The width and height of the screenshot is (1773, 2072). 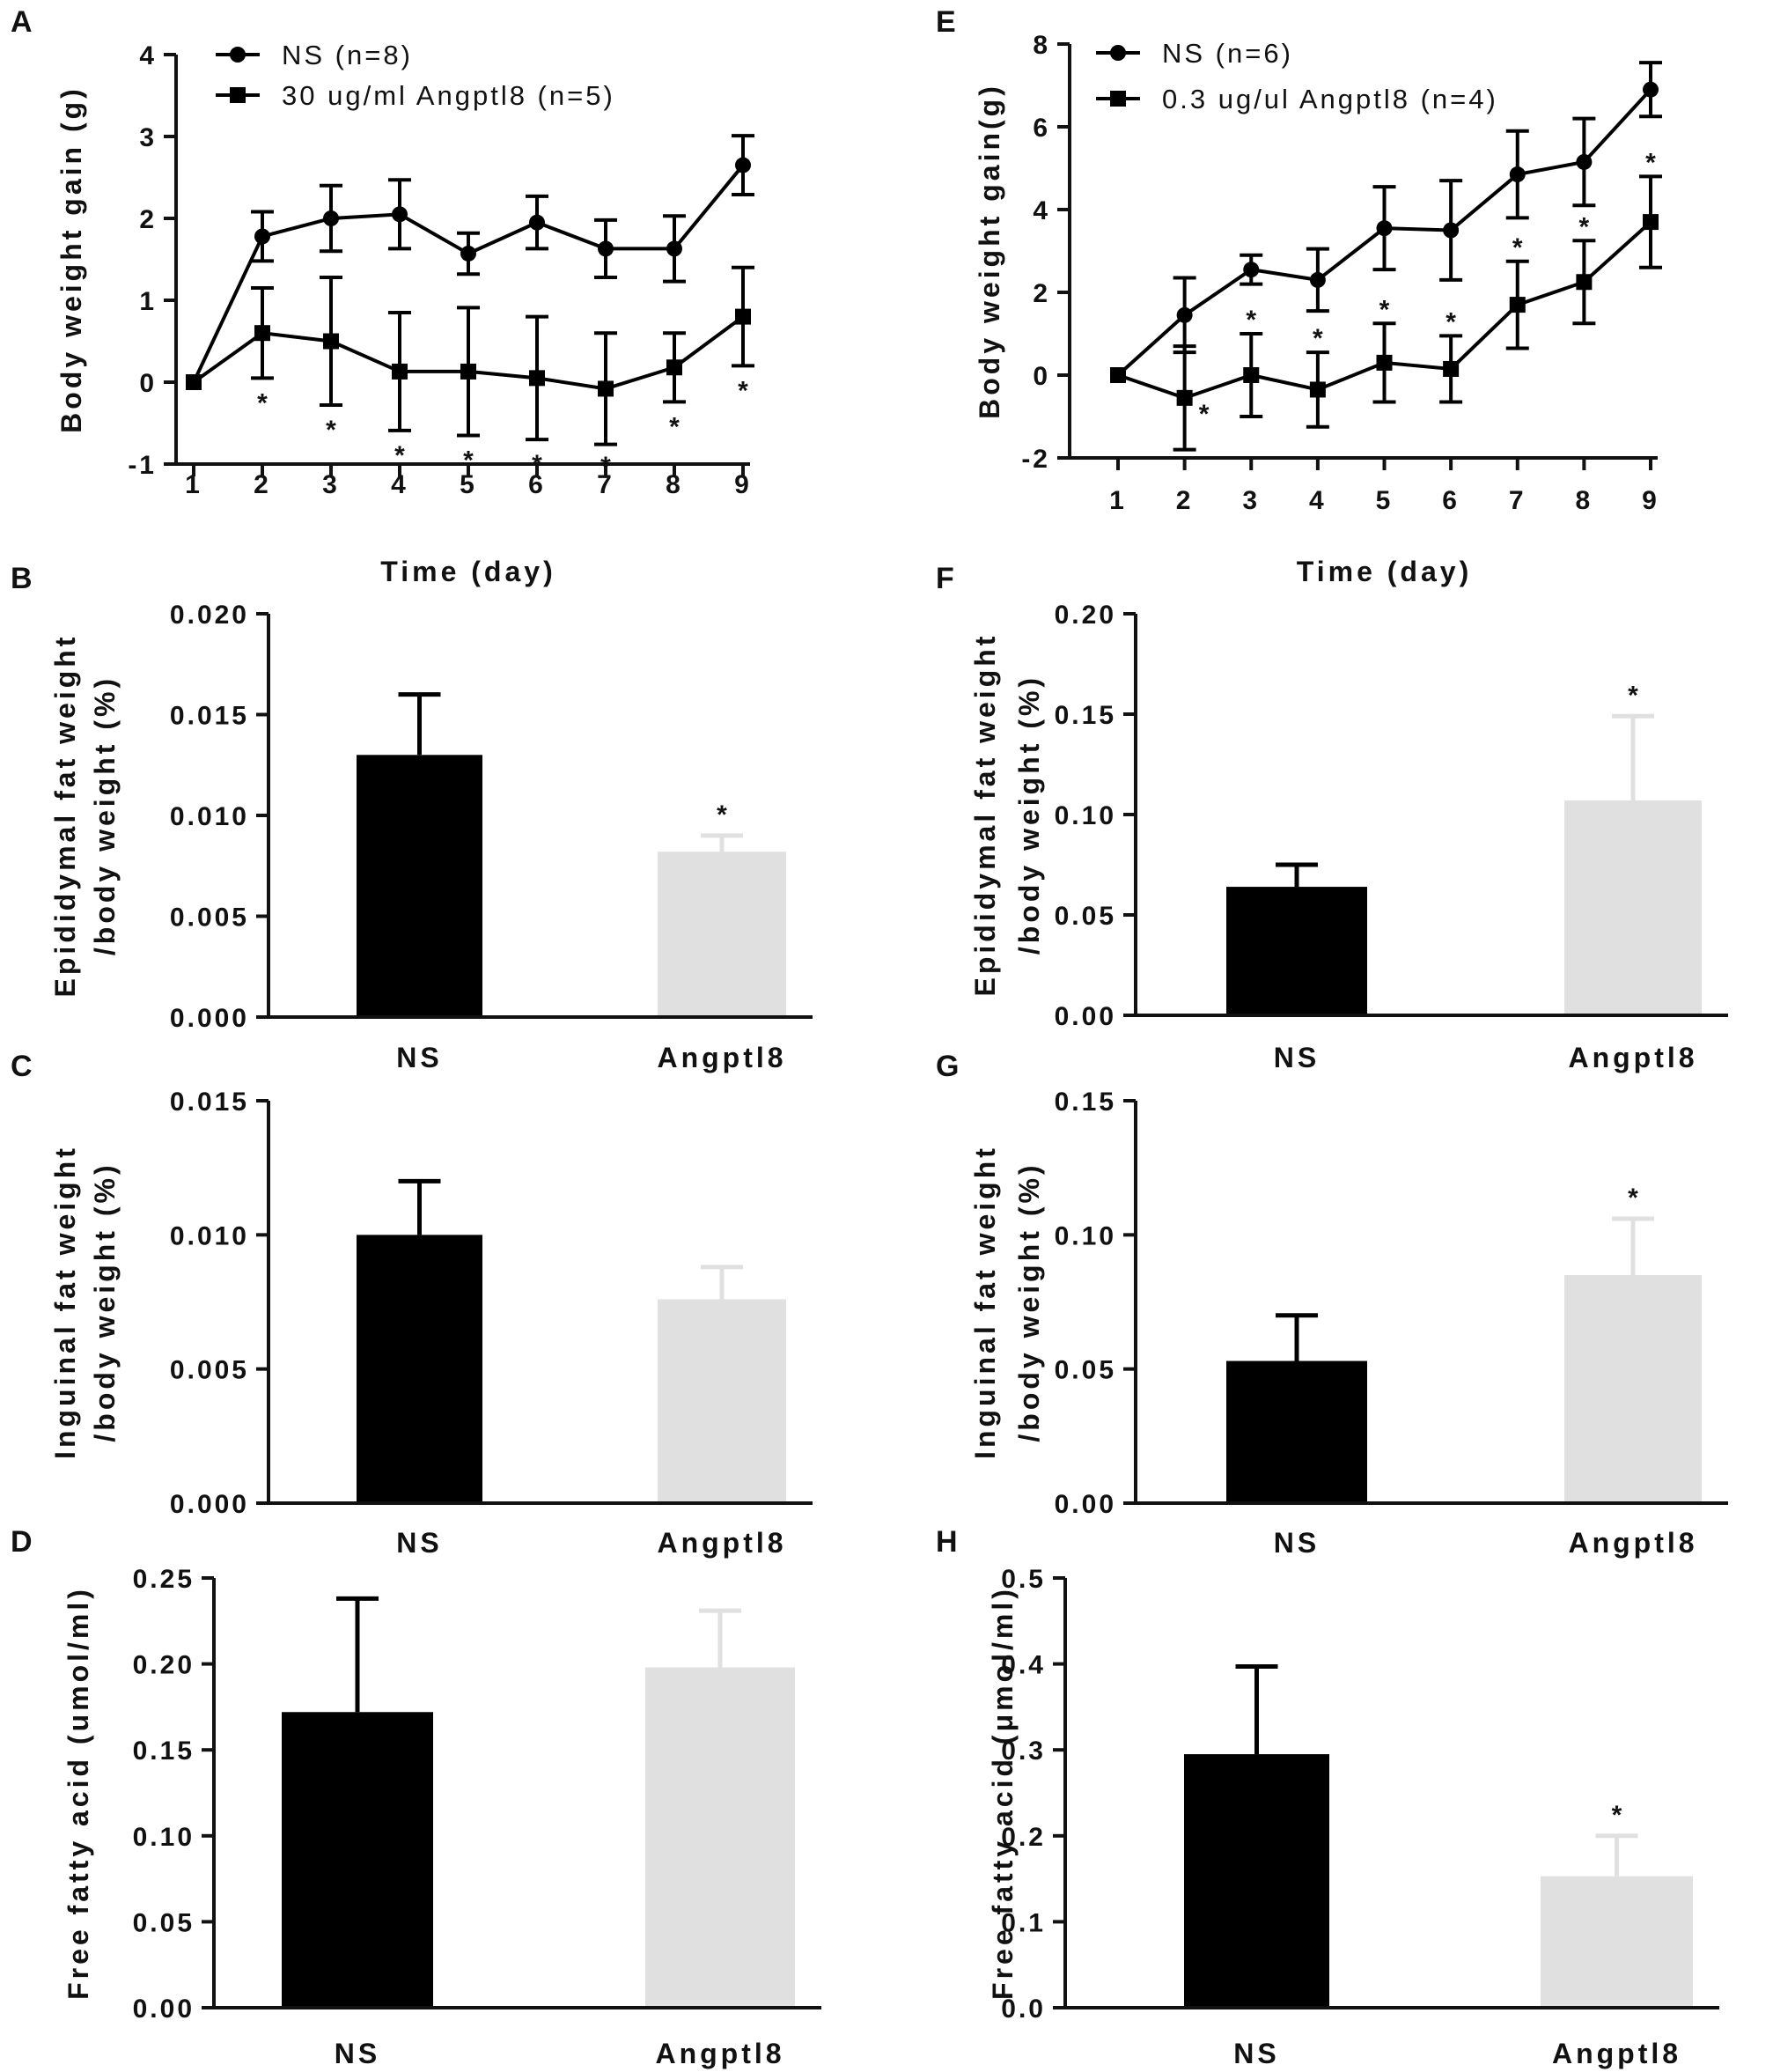 I want to click on x-tick-label: 9, so click(x=743, y=485).